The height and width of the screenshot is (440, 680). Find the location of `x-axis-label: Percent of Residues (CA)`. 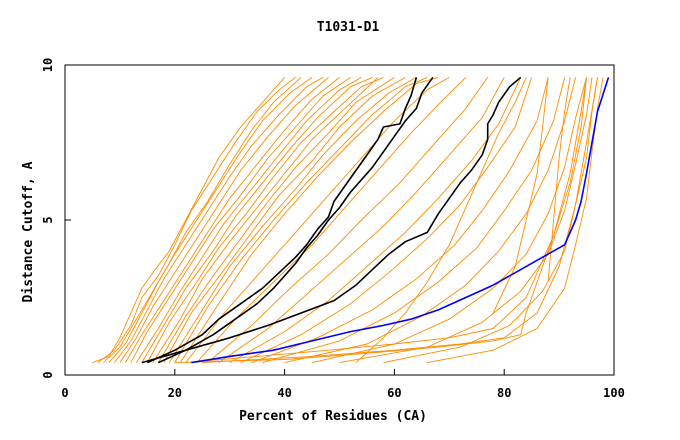

x-axis-label: Percent of Residues (CA) is located at coordinates (333, 416).